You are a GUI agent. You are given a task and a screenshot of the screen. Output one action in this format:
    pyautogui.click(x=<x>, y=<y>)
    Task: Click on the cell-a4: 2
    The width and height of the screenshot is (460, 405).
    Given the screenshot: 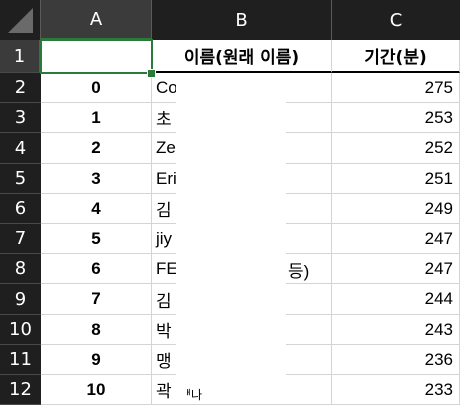 What is the action you would take?
    pyautogui.click(x=96, y=148)
    